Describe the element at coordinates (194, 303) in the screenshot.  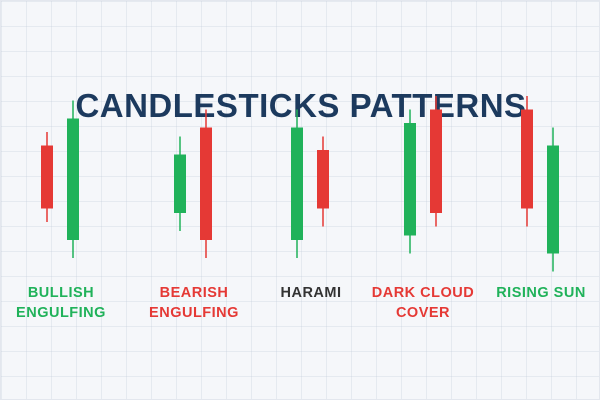
I see `pattern-label-bearish-engulfing: BEARISH ENGULFING` at that location.